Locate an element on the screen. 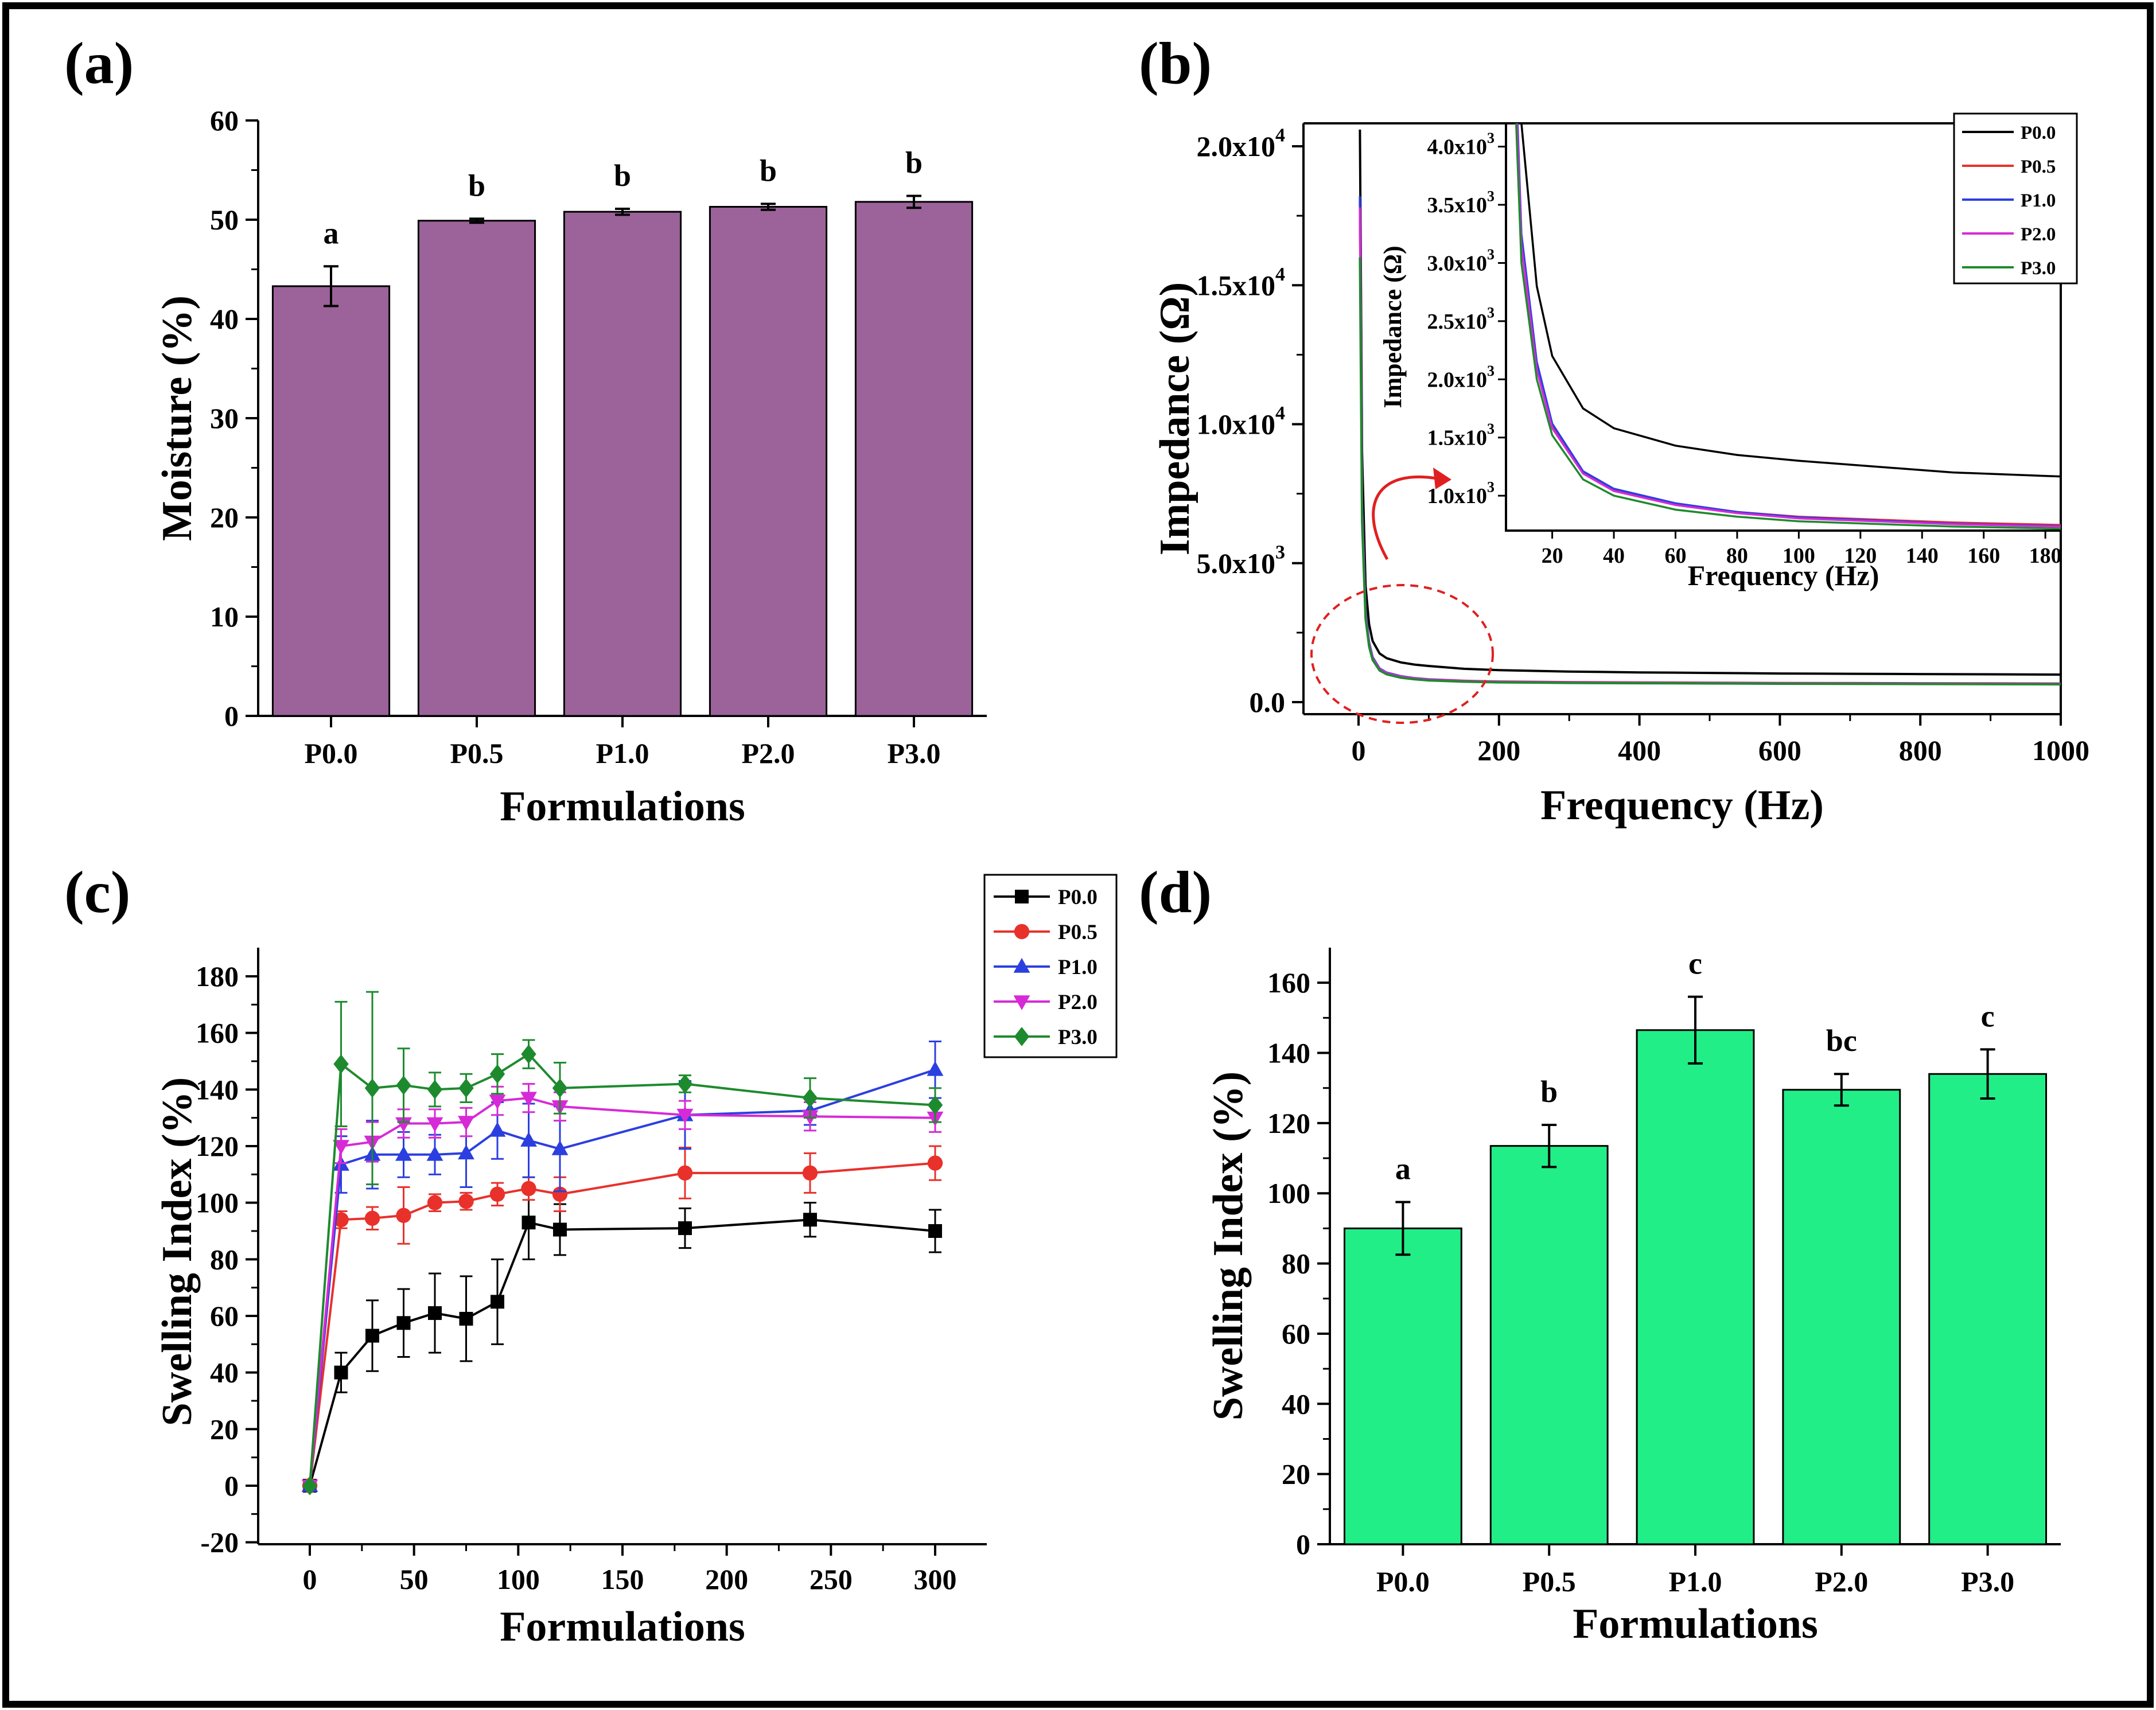 The image size is (2156, 1710). panel-b-legend-label-P3.0: P3.0 is located at coordinates (2038, 268).